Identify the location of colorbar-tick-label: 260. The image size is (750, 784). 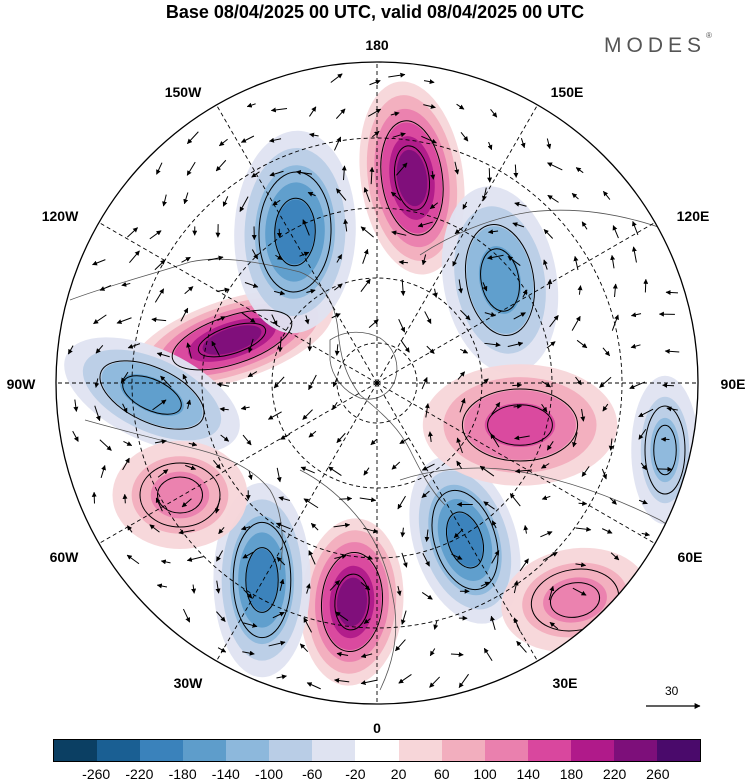
(657, 774).